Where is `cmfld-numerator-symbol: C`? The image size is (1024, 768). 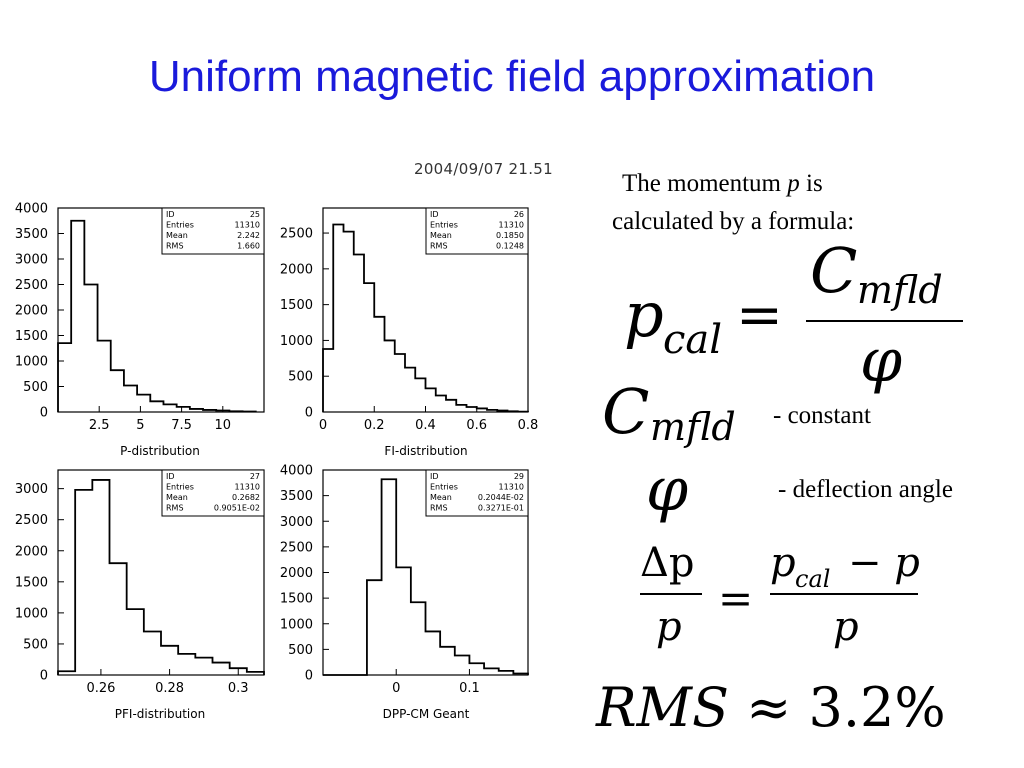 cmfld-numerator-symbol: C is located at coordinates (834, 270).